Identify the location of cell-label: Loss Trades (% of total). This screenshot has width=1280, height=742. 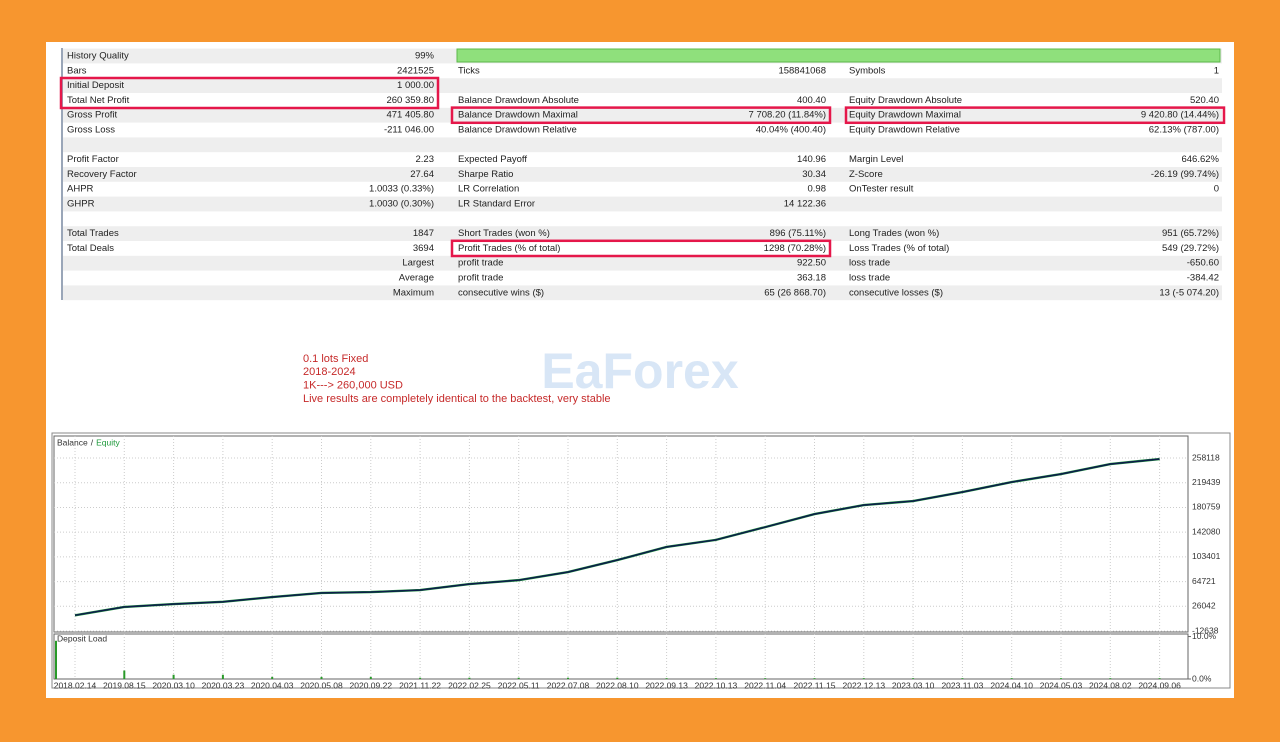
(899, 248).